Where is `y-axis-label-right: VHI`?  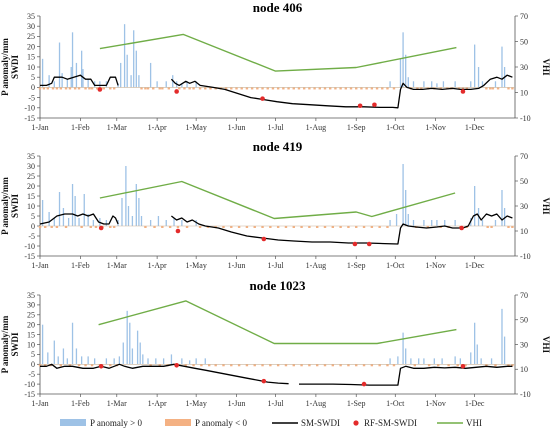 y-axis-label-right: VHI is located at coordinates (545, 345).